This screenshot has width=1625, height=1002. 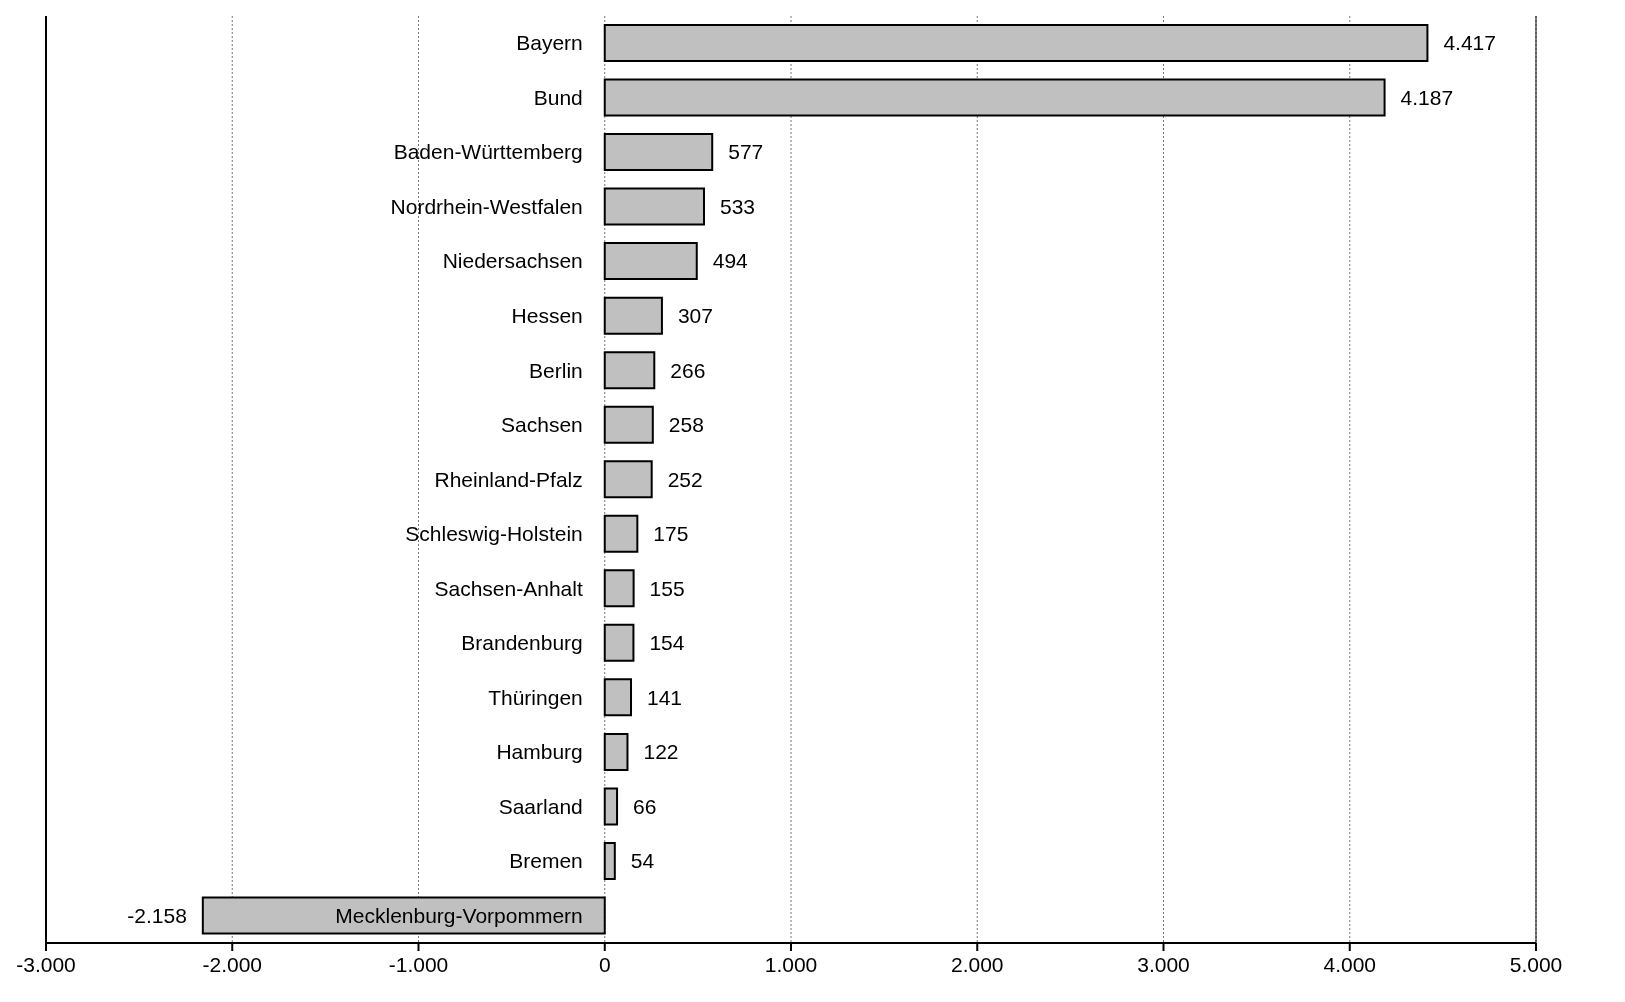 I want to click on y-tick-label: Berlin, so click(x=556, y=370).